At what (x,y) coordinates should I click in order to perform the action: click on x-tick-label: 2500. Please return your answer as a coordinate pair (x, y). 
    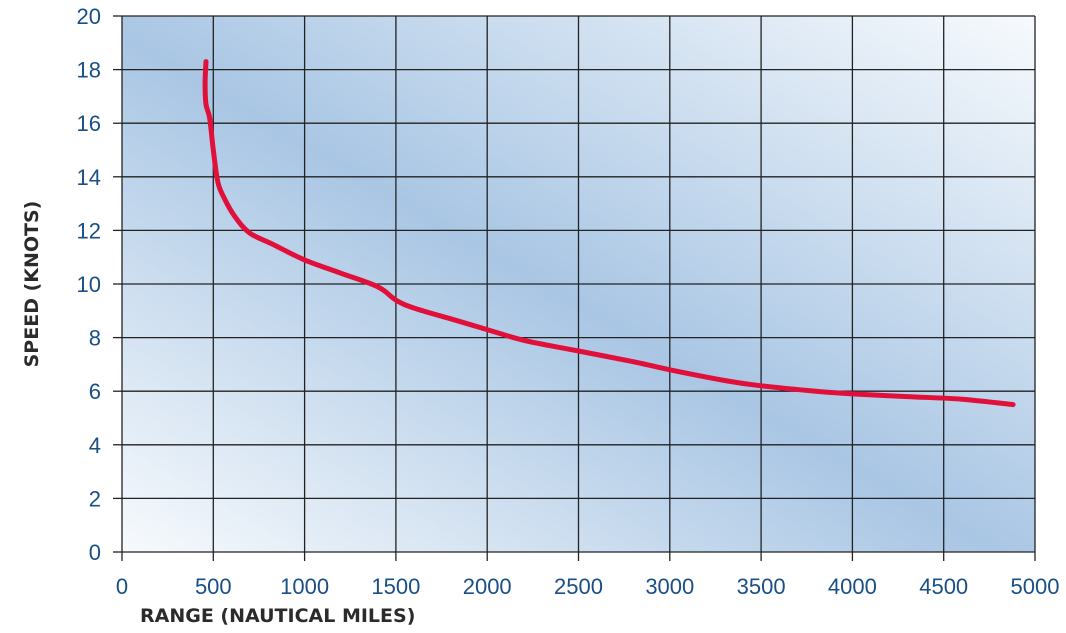
    Looking at the image, I should click on (578, 586).